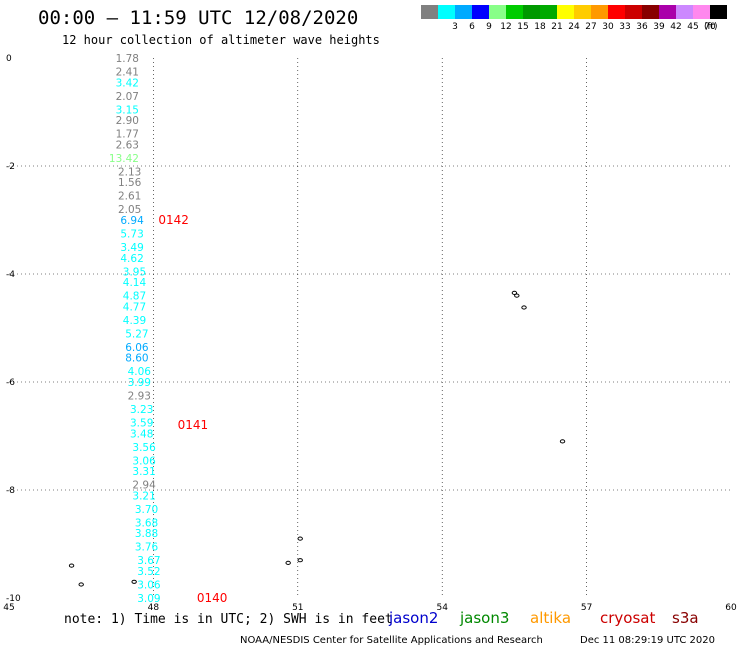 The width and height of the screenshot is (740, 650). Describe the element at coordinates (173, 220) in the screenshot. I see `pass-label: 0142` at that location.